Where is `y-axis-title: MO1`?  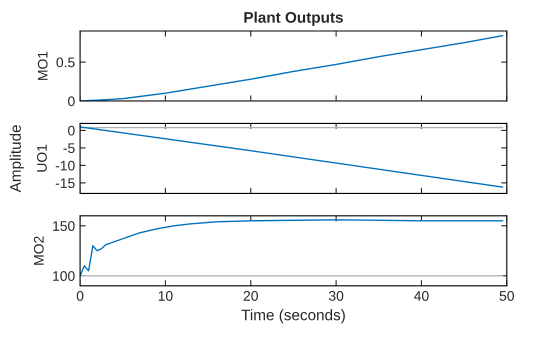
y-axis-title: MO1 is located at coordinates (43, 66).